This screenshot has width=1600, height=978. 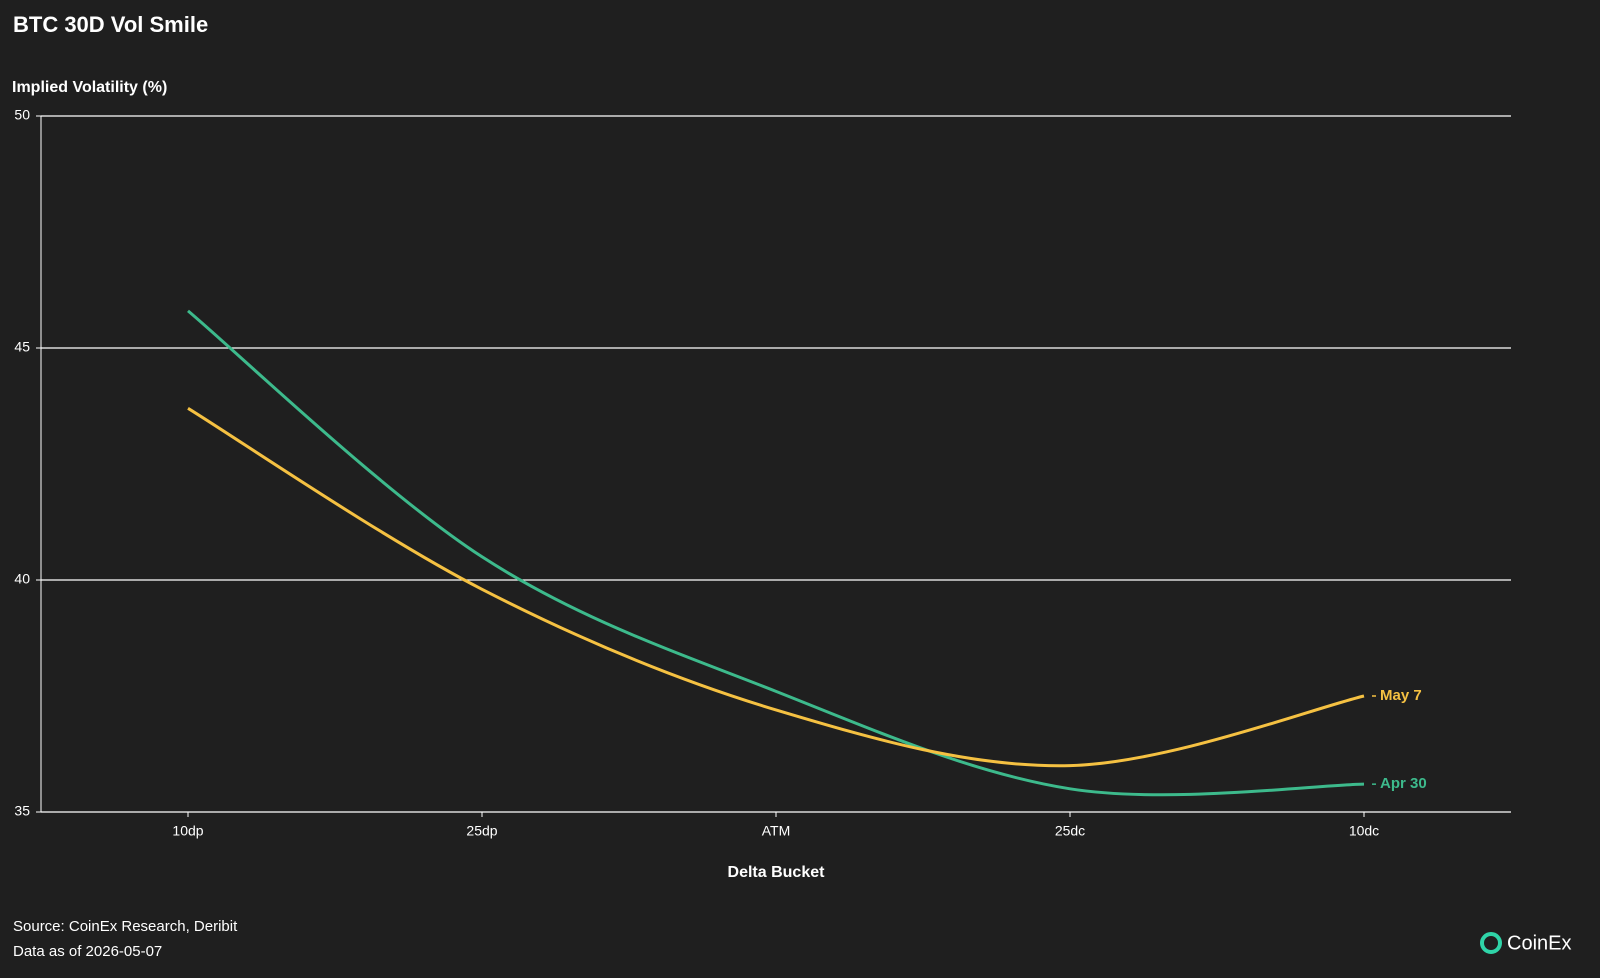 What do you see at coordinates (22, 579) in the screenshot?
I see `y-tick-label: 40` at bounding box center [22, 579].